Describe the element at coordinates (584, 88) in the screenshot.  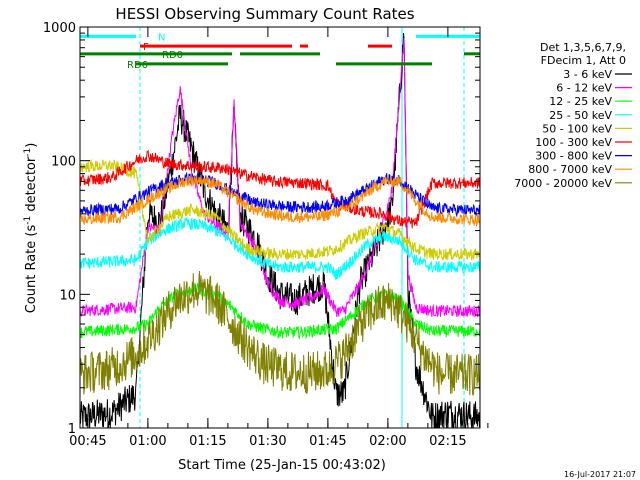
I see `legend-label-1: 6 - 12 keV` at that location.